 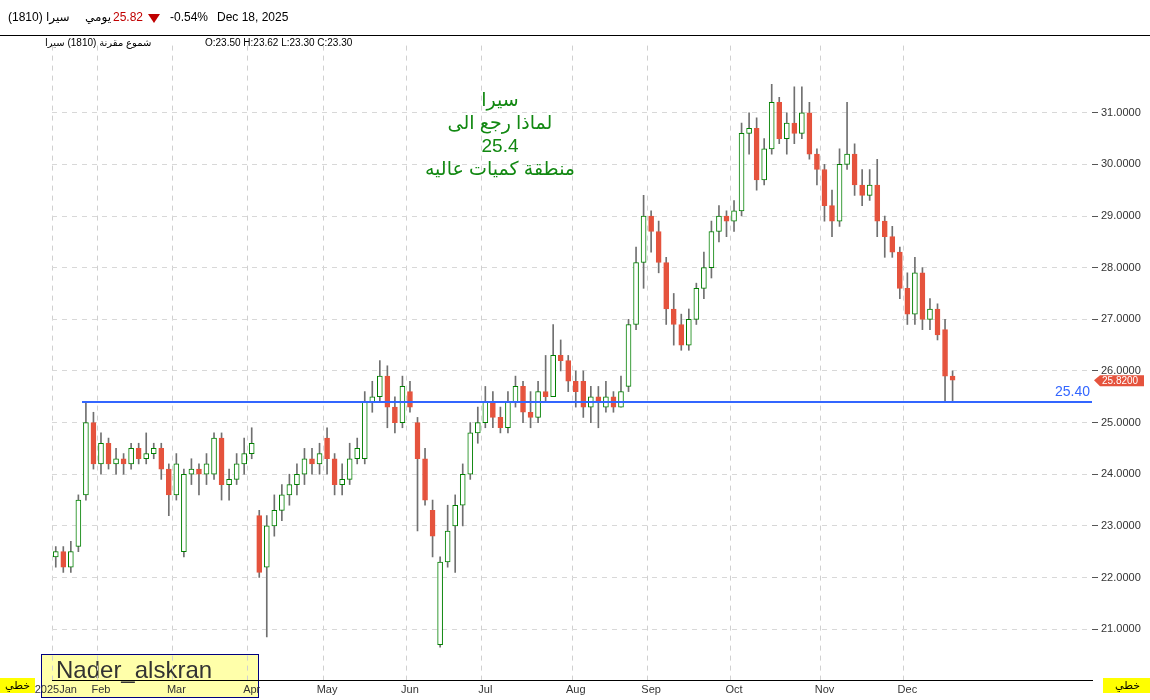 What do you see at coordinates (575, 689) in the screenshot?
I see `x-tick-label: Aug` at bounding box center [575, 689].